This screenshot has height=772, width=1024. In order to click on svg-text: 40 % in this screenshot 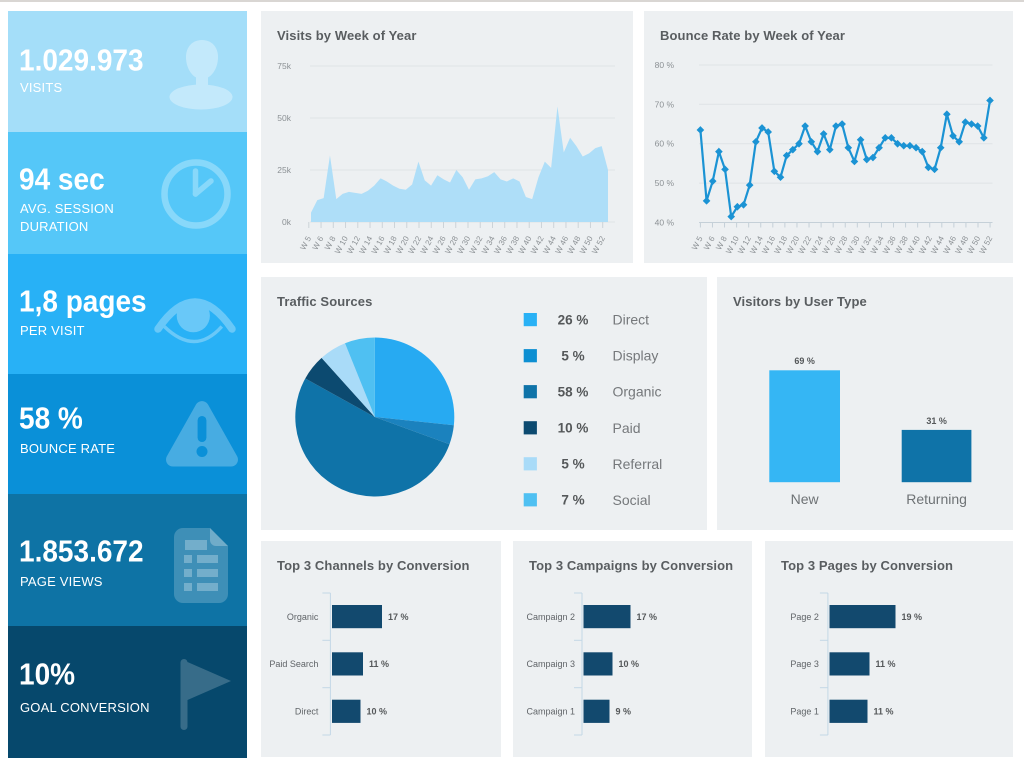, I will do `click(665, 223)`.